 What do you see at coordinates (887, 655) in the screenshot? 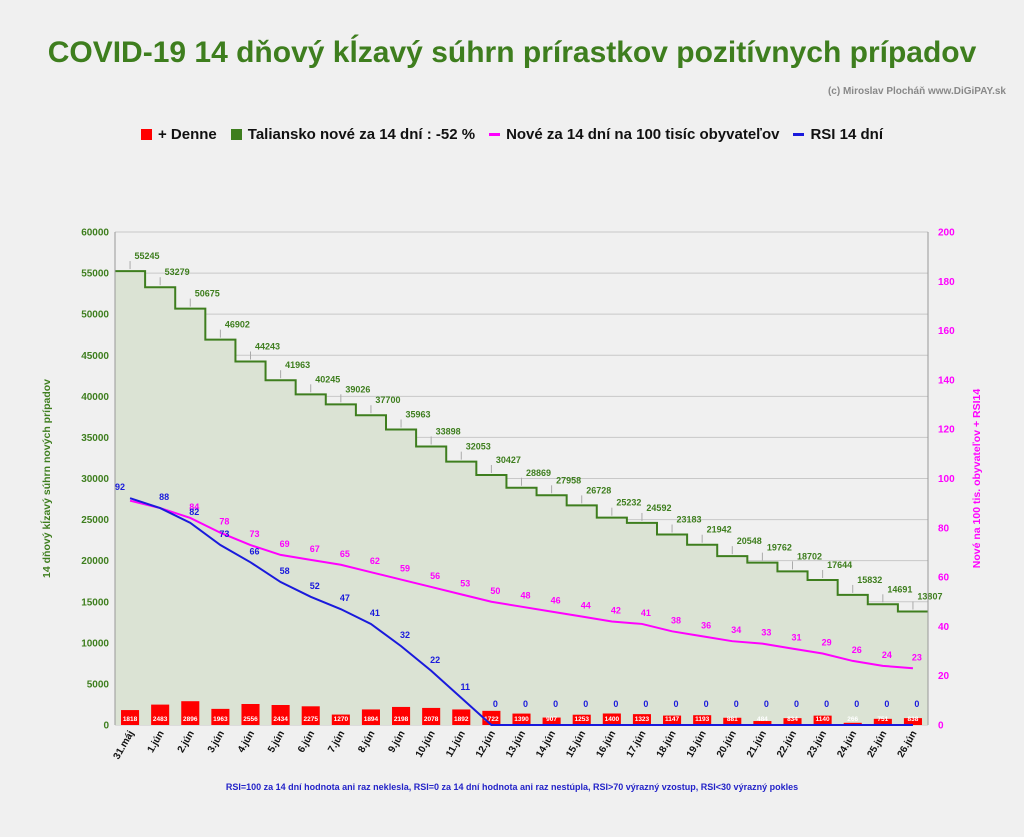
I see `per100k-data-label: 24` at bounding box center [887, 655].